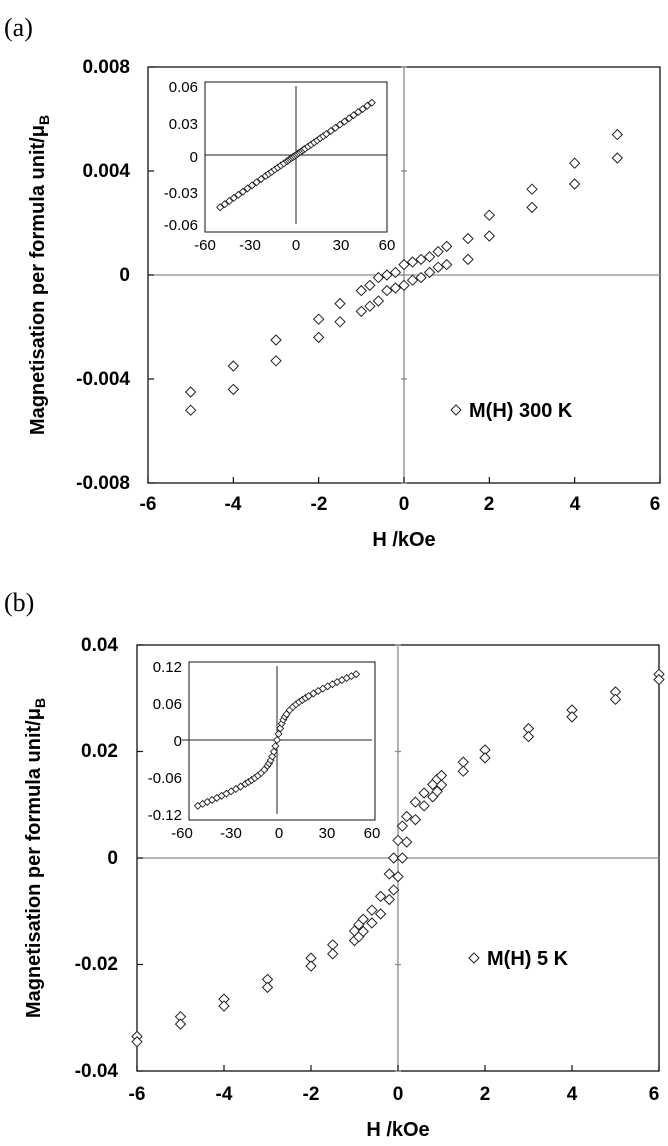 Image resolution: width=668 pixels, height=1146 pixels. I want to click on y-axis-title-mu-b: μ, so click(34, 714).